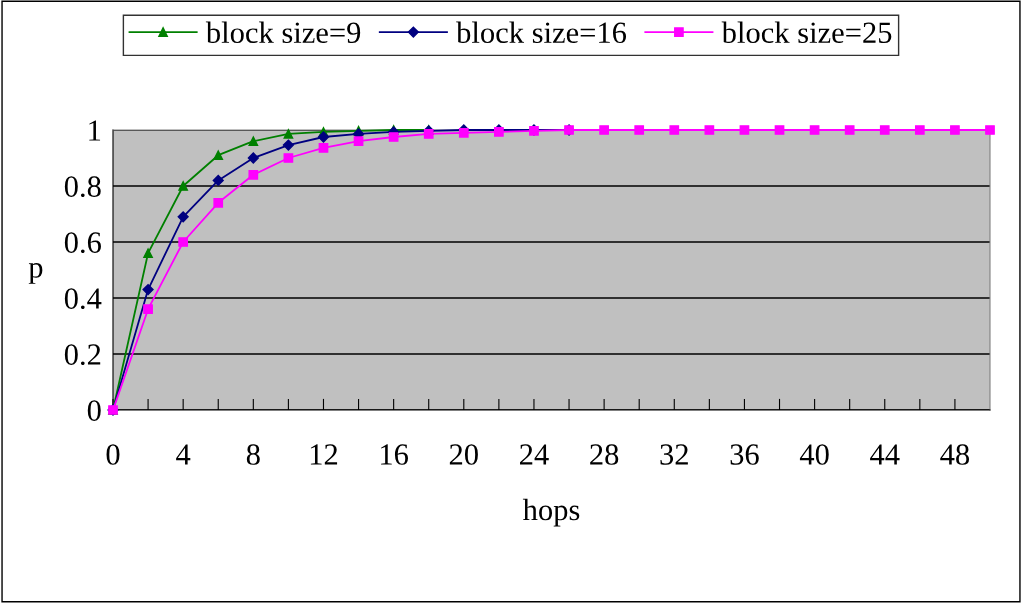 This screenshot has width=1022, height=603. What do you see at coordinates (83, 299) in the screenshot?
I see `y-tick-label: 0.4` at bounding box center [83, 299].